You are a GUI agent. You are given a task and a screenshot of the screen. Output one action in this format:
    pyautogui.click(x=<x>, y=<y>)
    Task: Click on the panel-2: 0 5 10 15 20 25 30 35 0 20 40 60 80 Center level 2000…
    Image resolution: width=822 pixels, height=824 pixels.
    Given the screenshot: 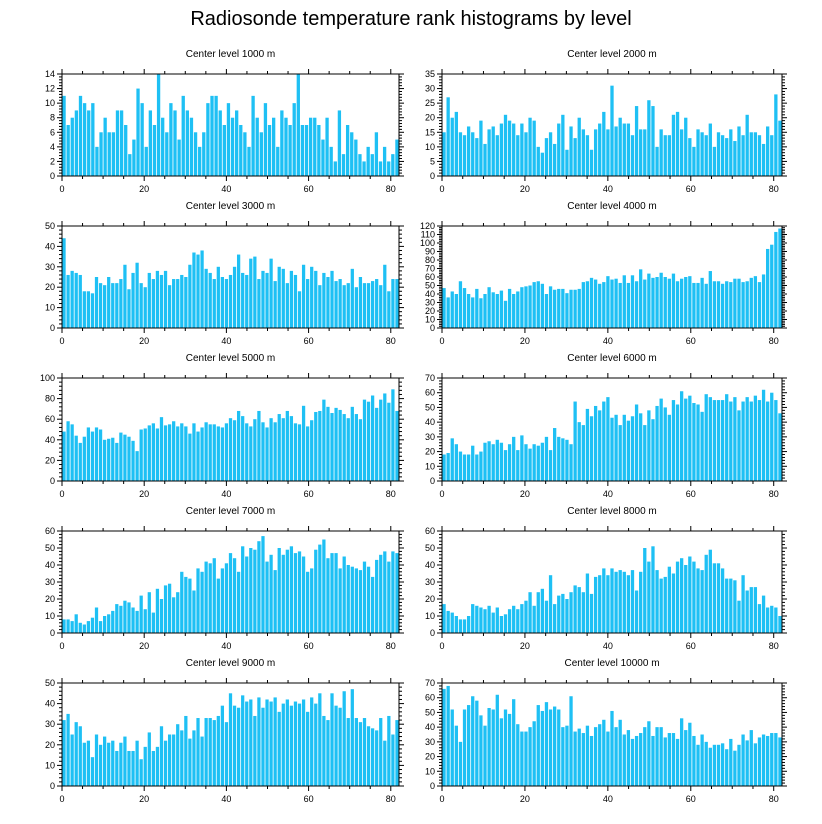 What is the action you would take?
    pyautogui.click(x=606, y=121)
    